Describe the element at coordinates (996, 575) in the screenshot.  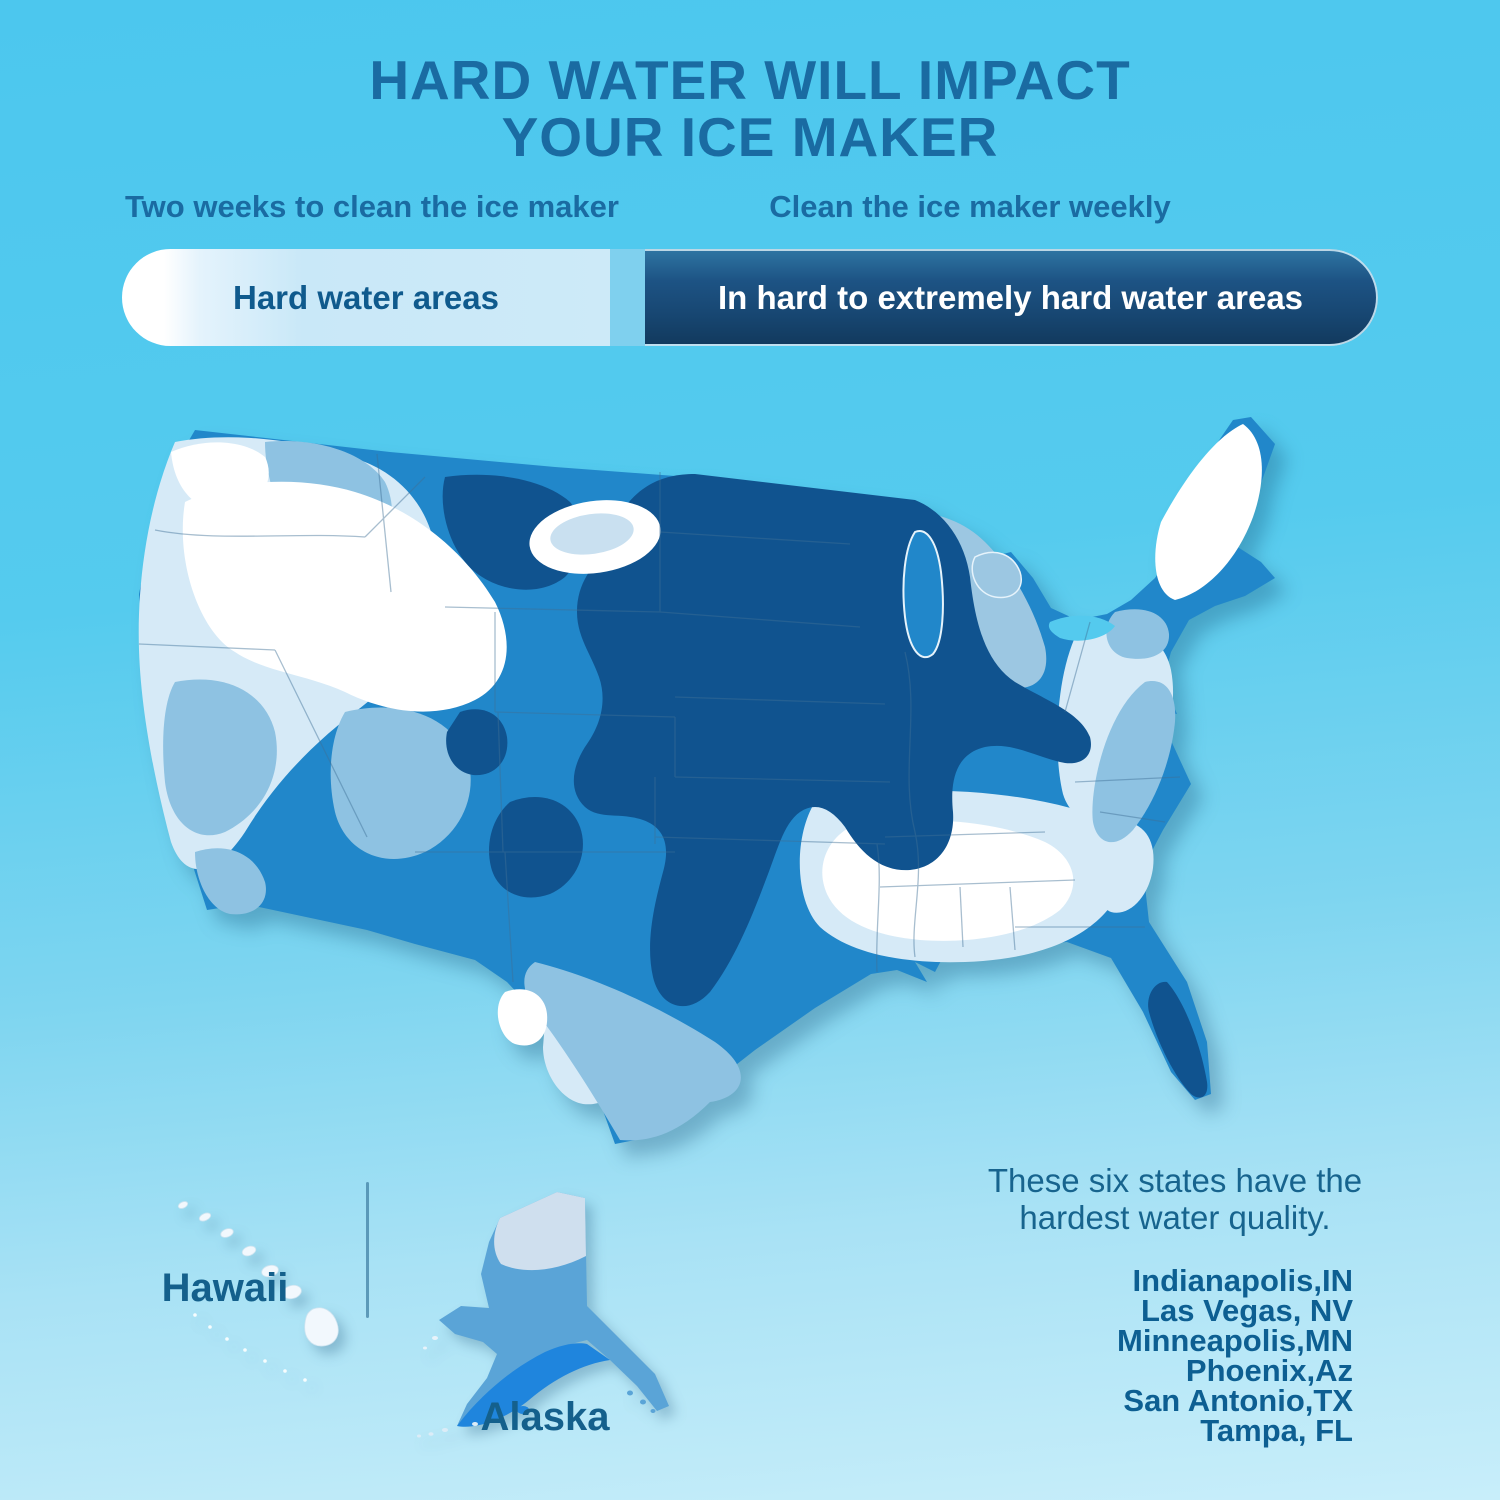
I see `lake-huron` at that location.